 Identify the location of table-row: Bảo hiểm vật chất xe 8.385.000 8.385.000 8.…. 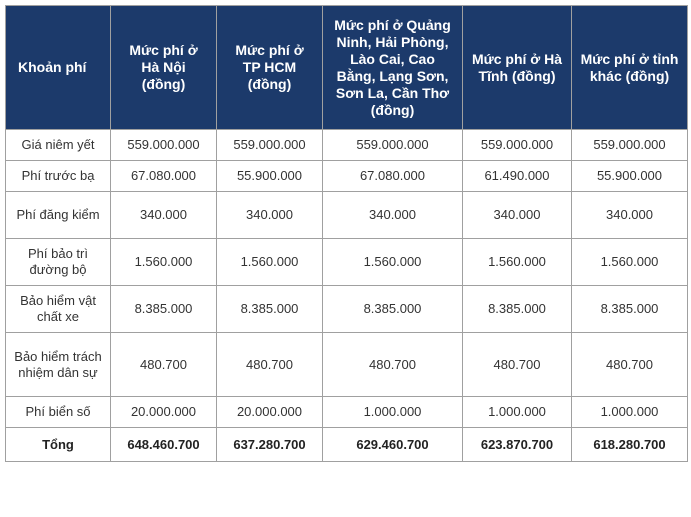
(346, 309).